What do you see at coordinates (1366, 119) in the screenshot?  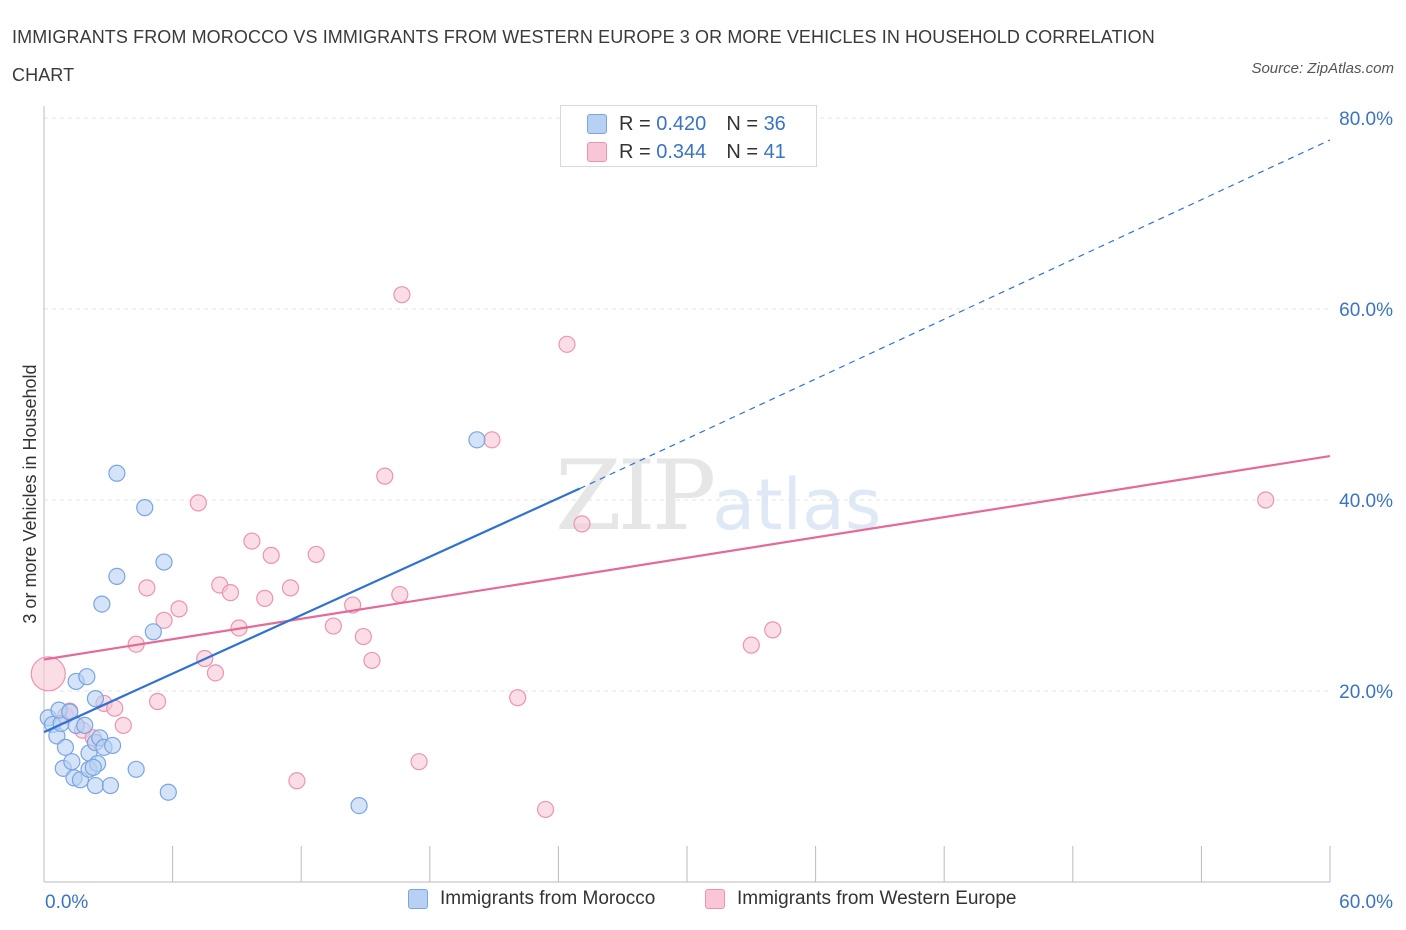 I see `y-tick-label: 80.0%` at bounding box center [1366, 119].